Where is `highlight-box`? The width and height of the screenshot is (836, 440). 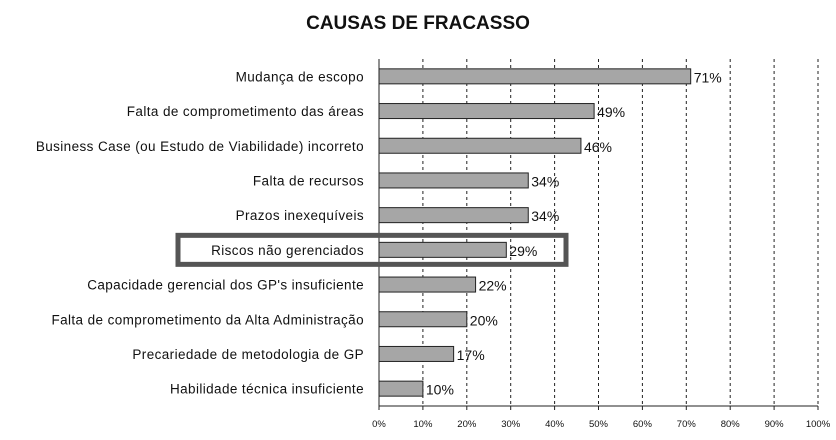 highlight-box is located at coordinates (372, 249).